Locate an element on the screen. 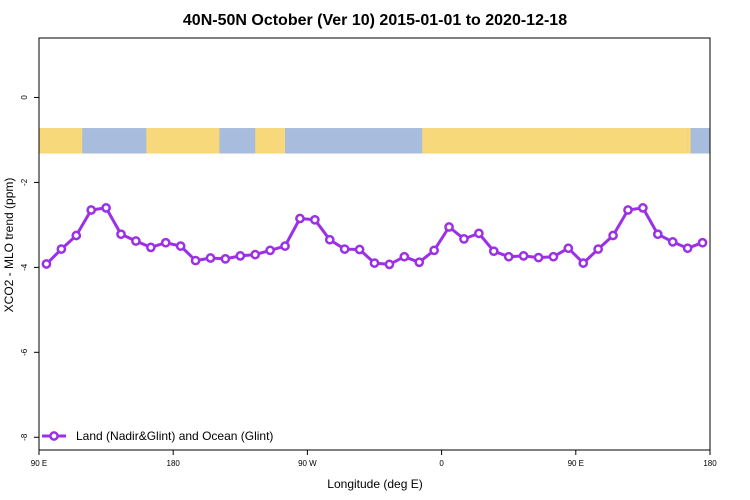 This screenshot has height=500, width=750. y-tick-label: -8 is located at coordinates (24, 437).